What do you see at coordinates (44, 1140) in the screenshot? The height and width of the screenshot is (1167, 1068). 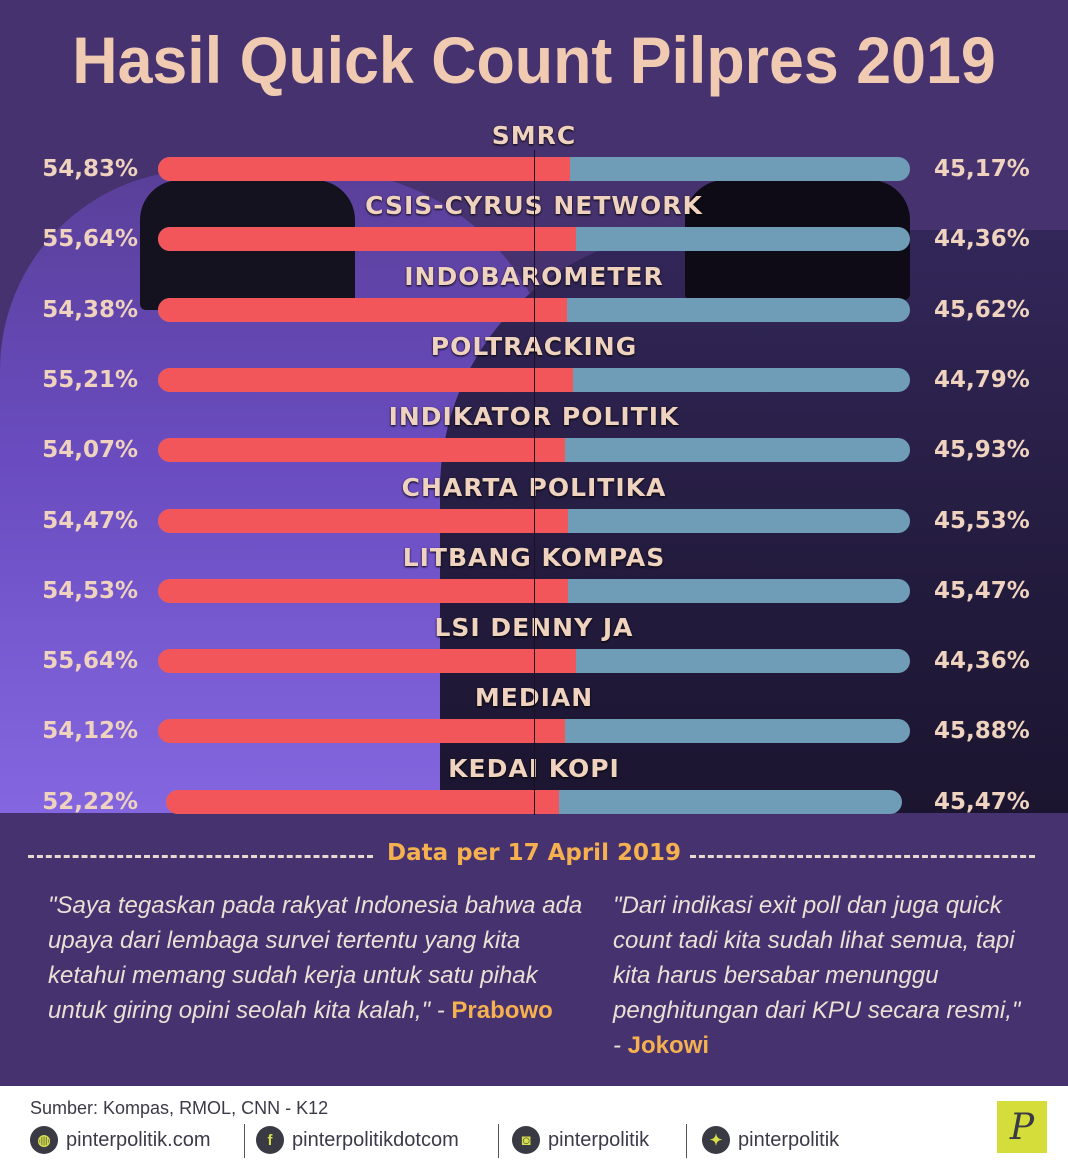 I see `globe-icon: ◍` at bounding box center [44, 1140].